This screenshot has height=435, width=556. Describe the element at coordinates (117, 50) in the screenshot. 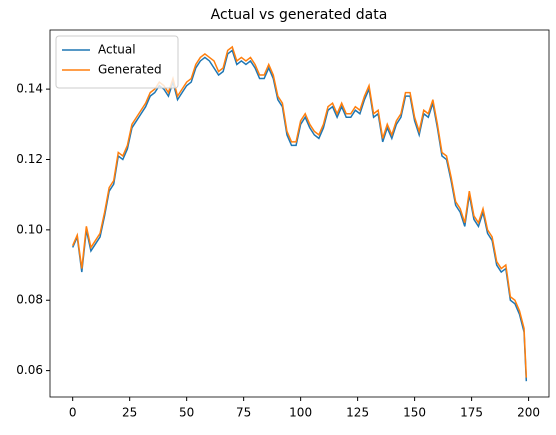

I see `legend-label: Actual` at that location.